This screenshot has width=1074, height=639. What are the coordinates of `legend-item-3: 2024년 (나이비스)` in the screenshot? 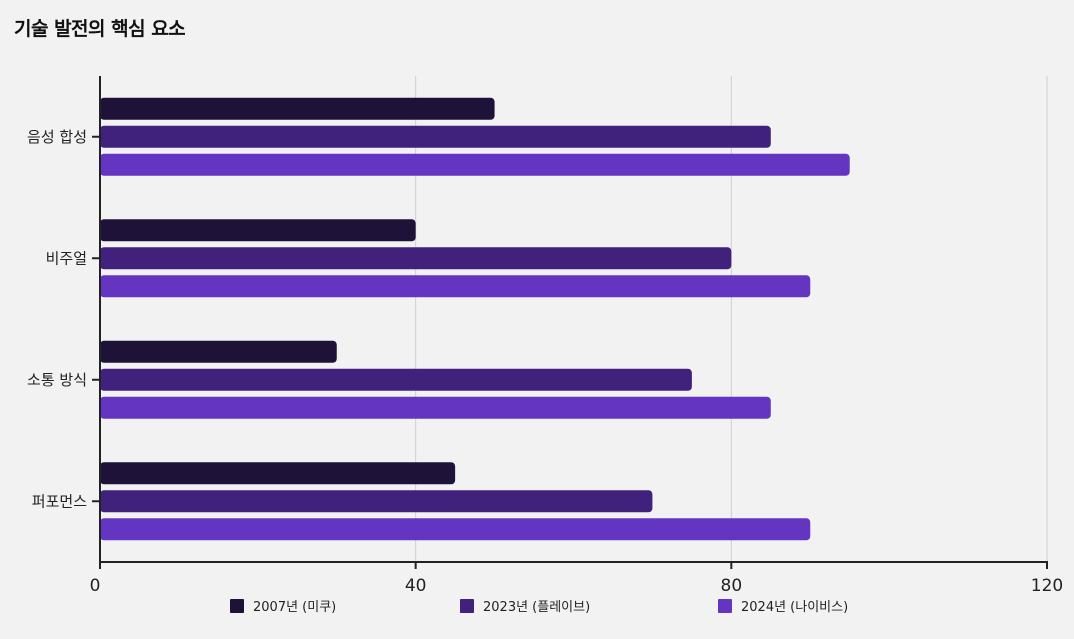 It's located at (783, 605).